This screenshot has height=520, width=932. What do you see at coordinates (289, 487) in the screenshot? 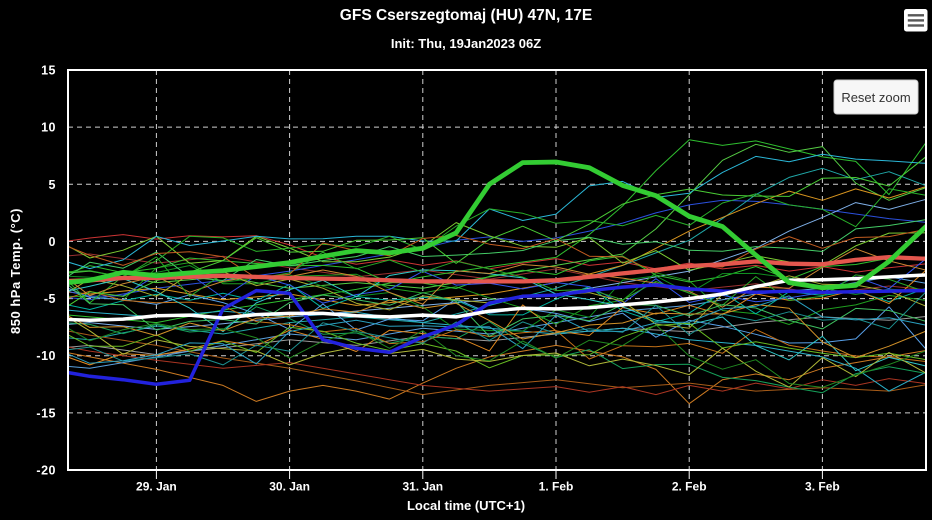
I see `svg-text: 30. Jan` at bounding box center [289, 487].